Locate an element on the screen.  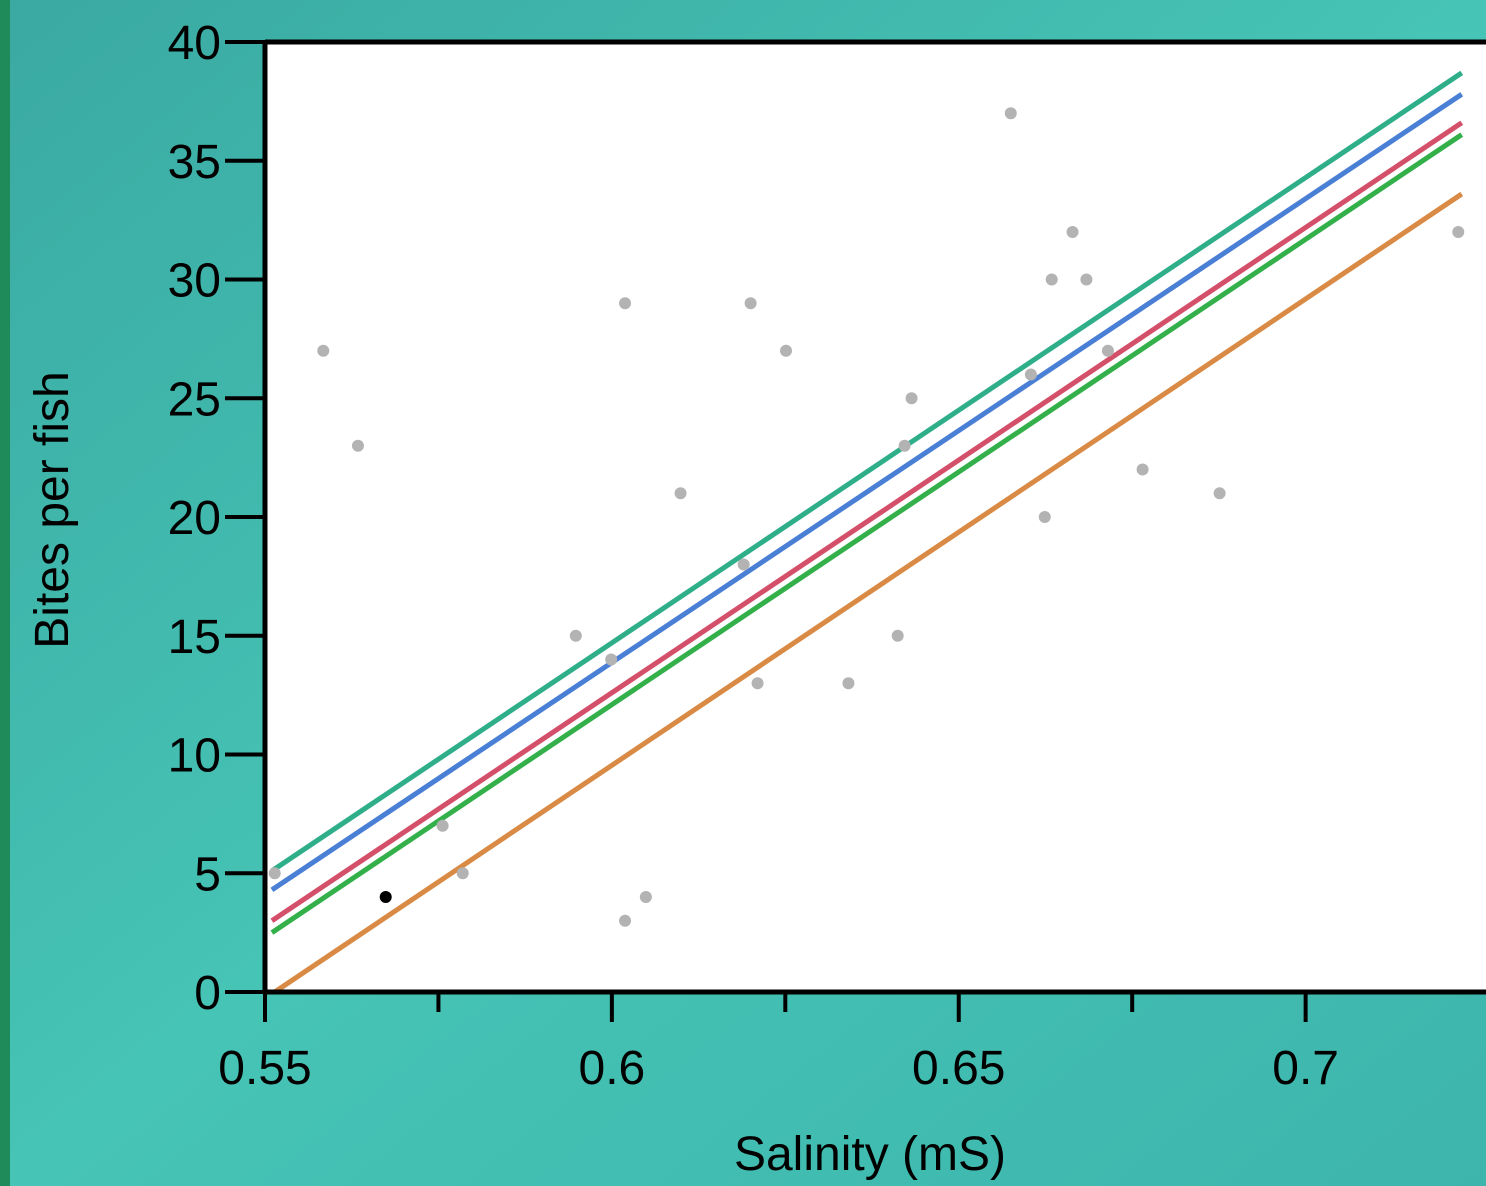
y-tick-label: 40 is located at coordinates (194, 43).